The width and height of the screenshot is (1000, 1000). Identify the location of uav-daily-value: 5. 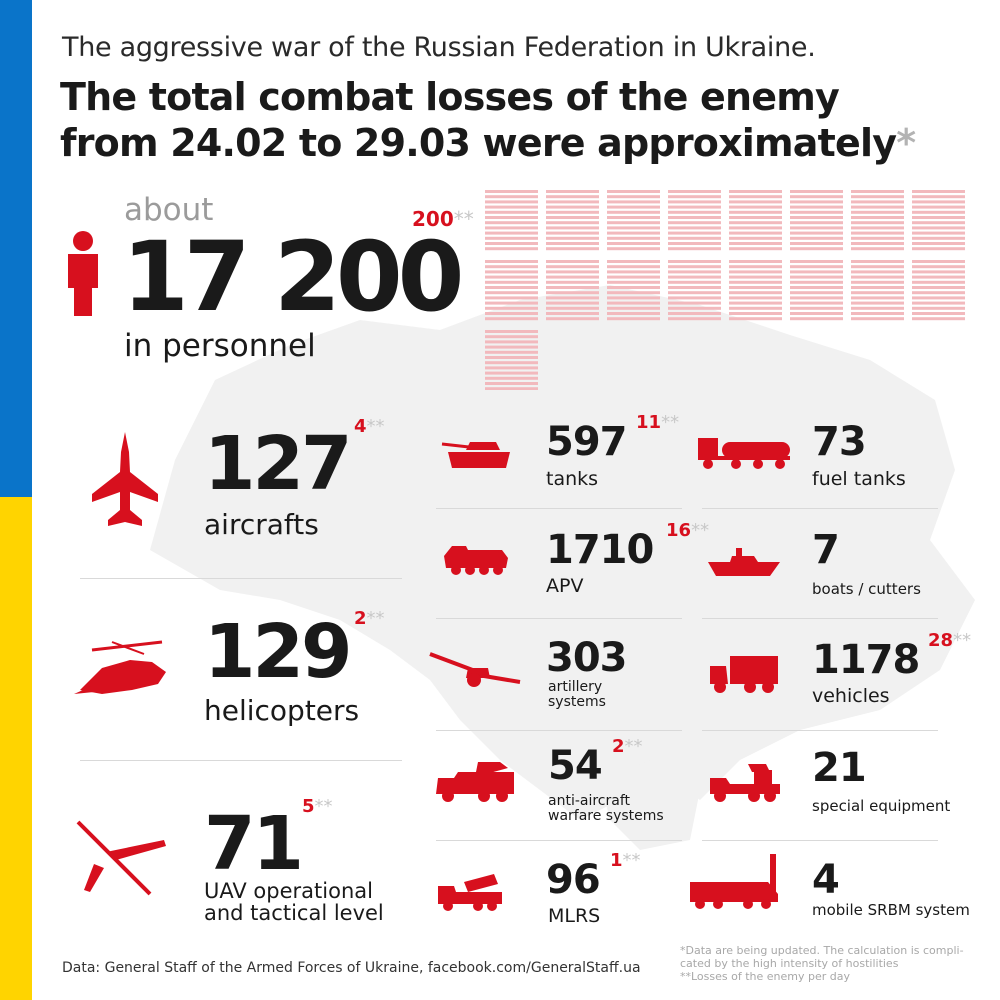
(308, 806).